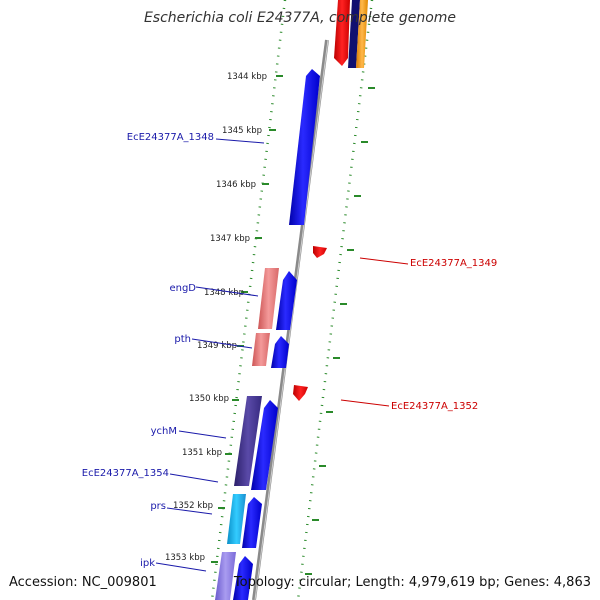 Image resolution: width=600 pixels, height=600 pixels. What do you see at coordinates (217, 346) in the screenshot?
I see `ruler-tick-label: 1349 kbp` at bounding box center [217, 346].